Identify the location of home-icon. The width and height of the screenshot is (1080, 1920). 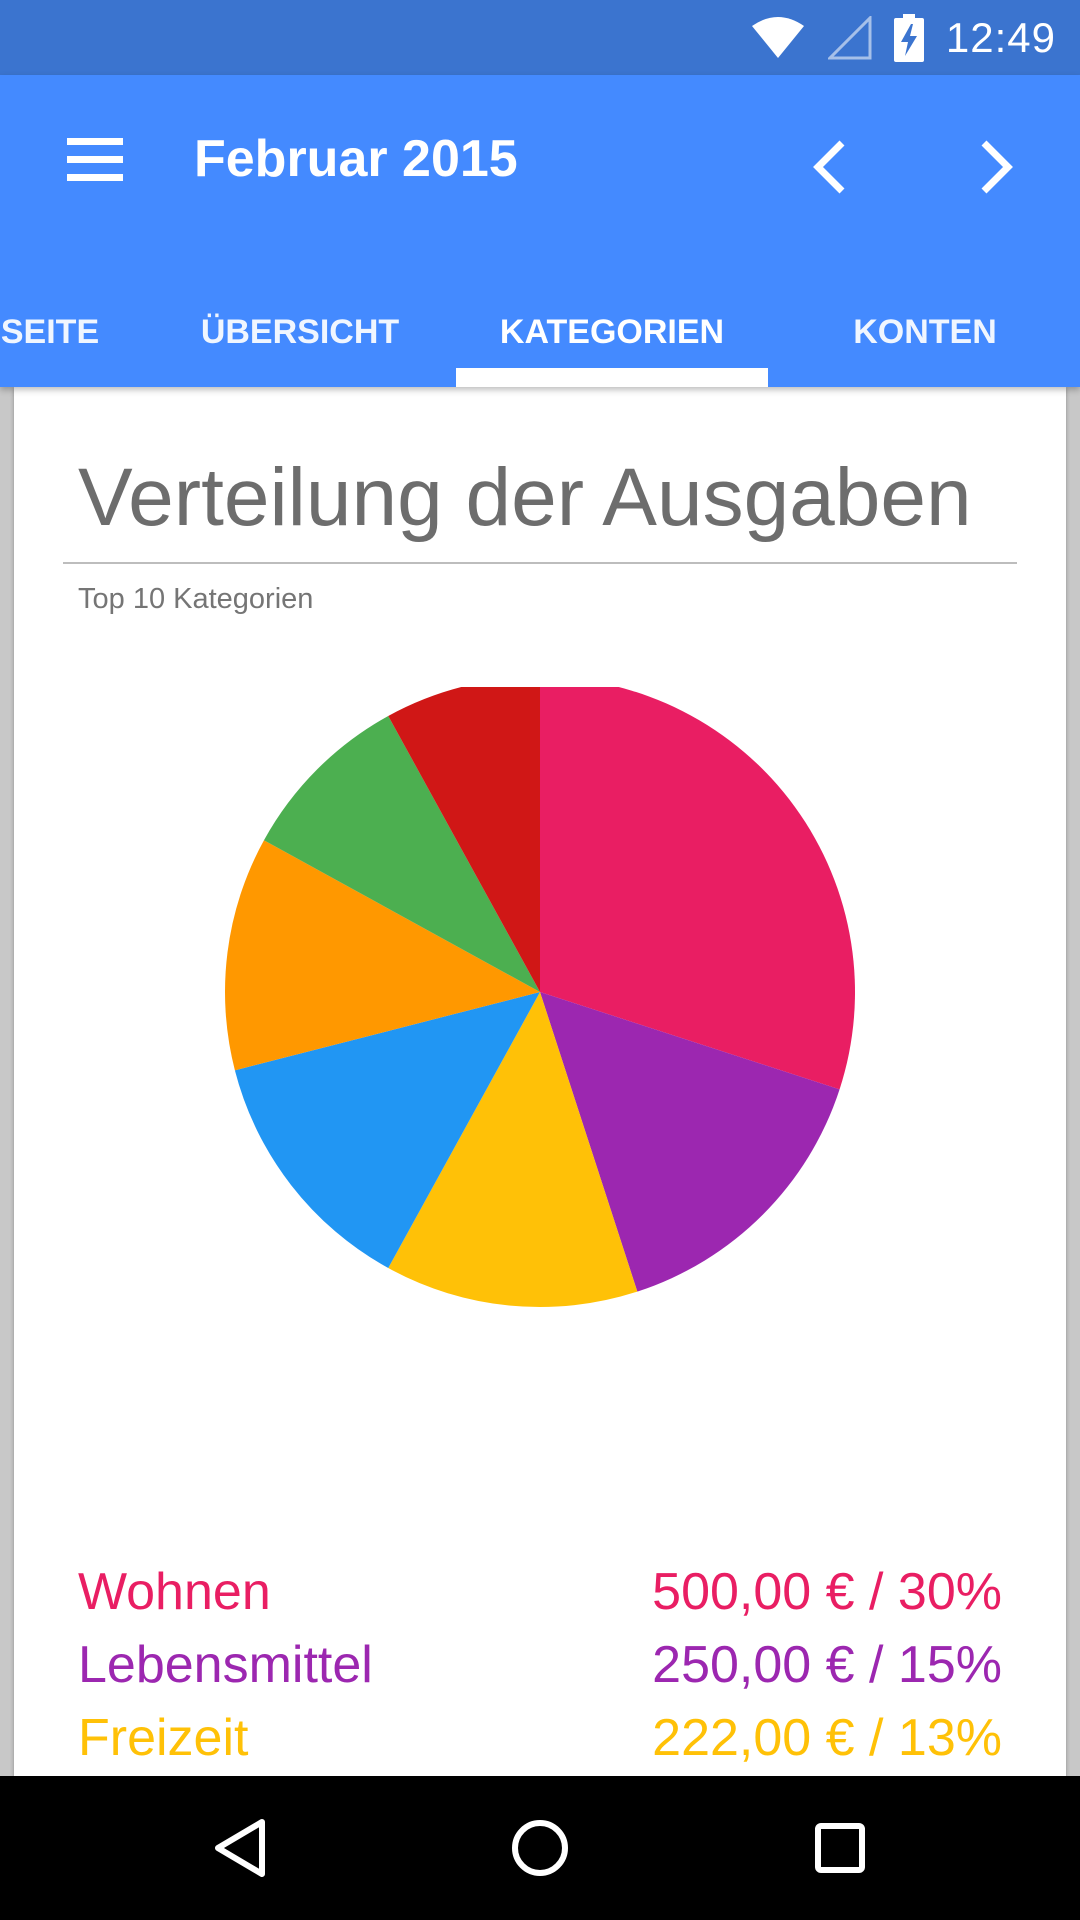
(540, 1848).